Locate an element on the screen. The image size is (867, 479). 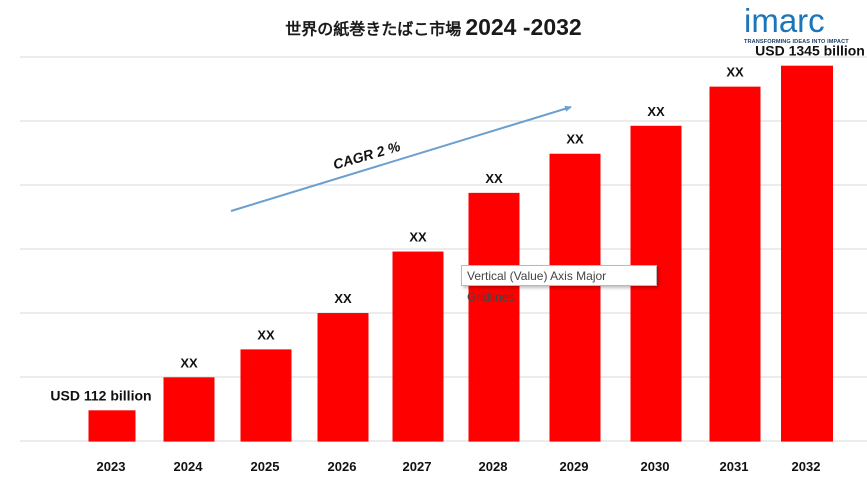
title-years: 2024 -2032 is located at coordinates (523, 27).